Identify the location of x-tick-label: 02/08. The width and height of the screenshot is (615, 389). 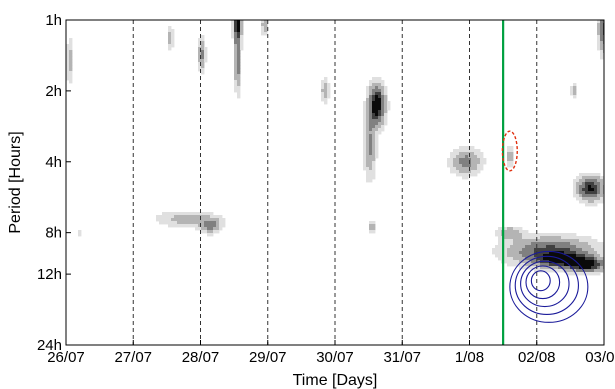
(537, 357).